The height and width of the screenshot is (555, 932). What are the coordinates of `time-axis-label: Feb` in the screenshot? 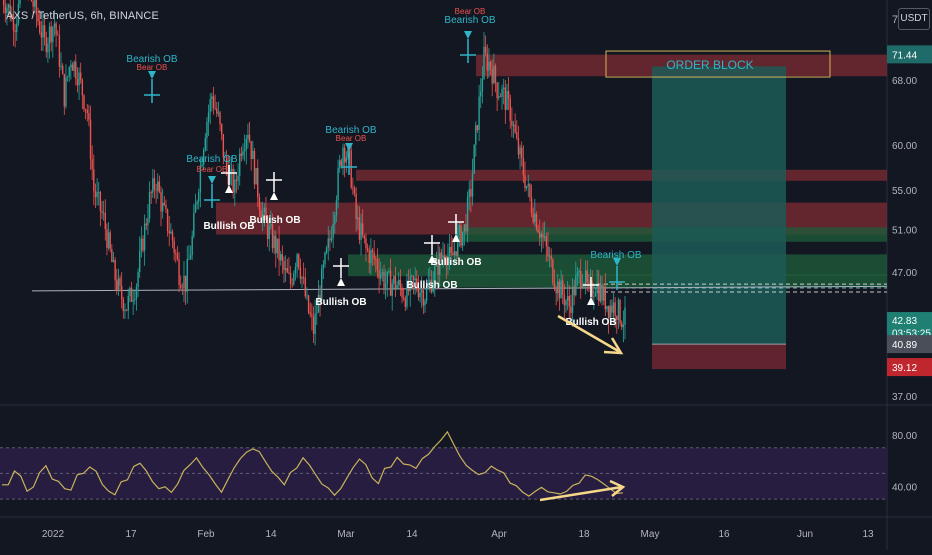 It's located at (206, 534).